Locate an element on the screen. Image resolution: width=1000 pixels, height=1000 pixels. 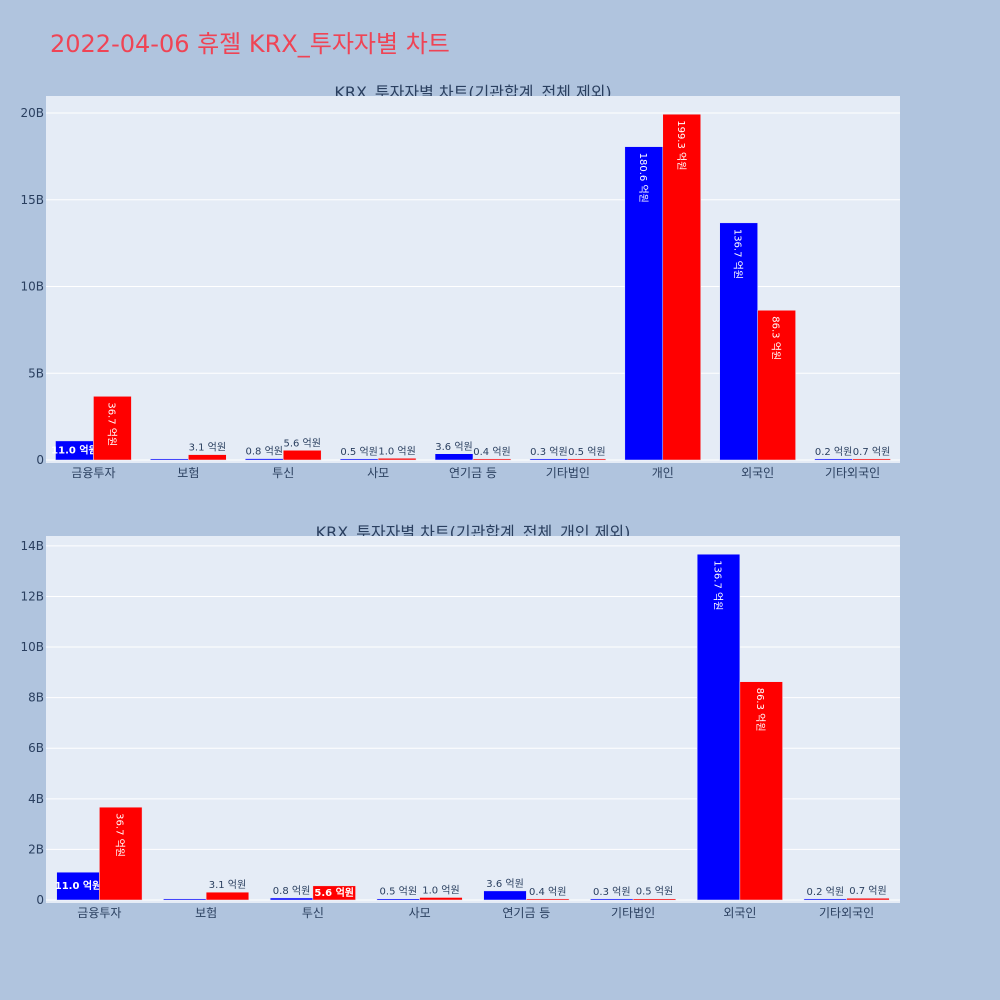
y-tick-label: 15B is located at coordinates (32, 200).